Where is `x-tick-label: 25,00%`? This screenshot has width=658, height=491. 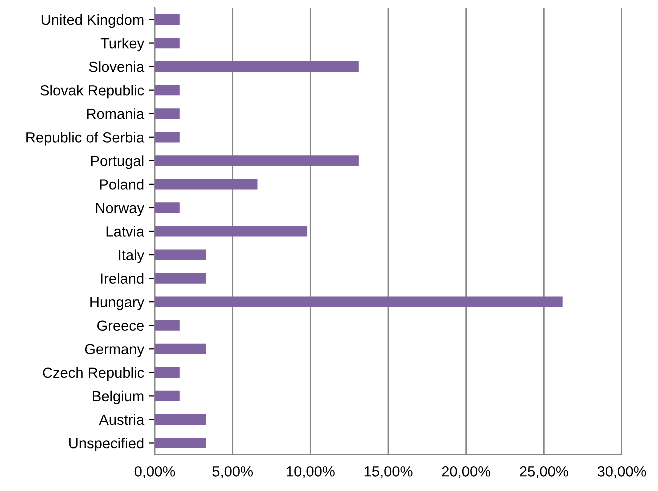
x-tick-label: 25,00% is located at coordinates (544, 472).